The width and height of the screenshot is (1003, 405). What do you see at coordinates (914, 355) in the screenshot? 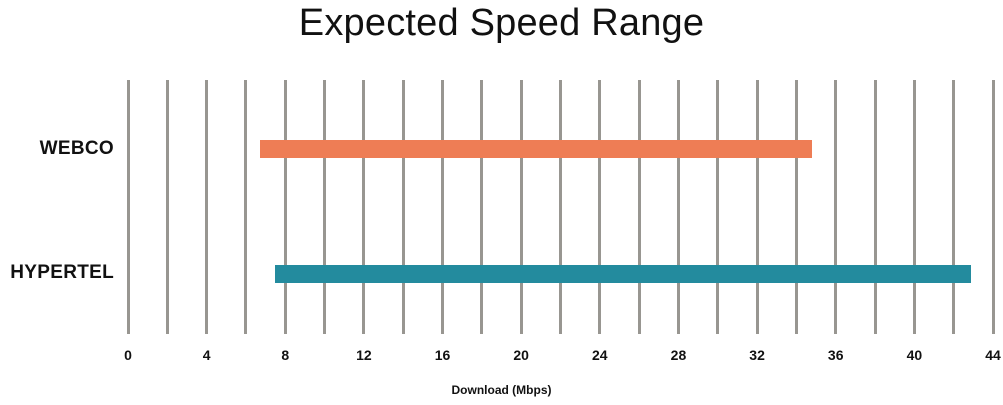
I see `x-tick-label: 40` at bounding box center [914, 355].